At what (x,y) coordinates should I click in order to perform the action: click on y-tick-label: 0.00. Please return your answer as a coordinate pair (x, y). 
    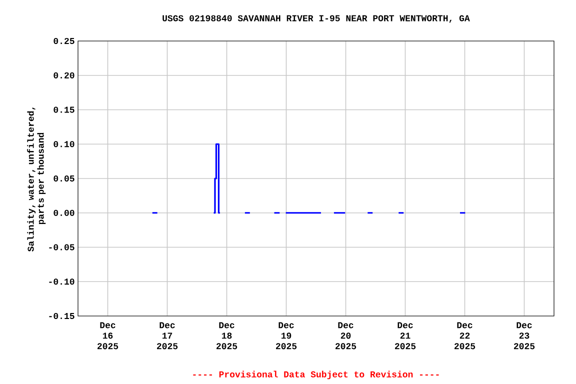
    Looking at the image, I should click on (64, 213).